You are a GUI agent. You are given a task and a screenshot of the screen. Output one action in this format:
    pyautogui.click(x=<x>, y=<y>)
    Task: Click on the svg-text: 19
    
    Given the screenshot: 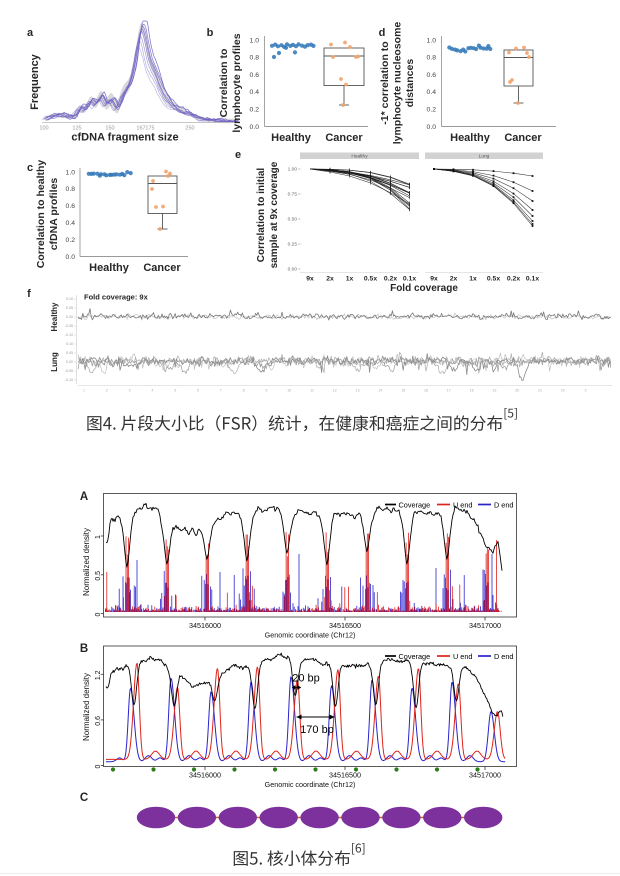 What is the action you would take?
    pyautogui.click(x=494, y=391)
    